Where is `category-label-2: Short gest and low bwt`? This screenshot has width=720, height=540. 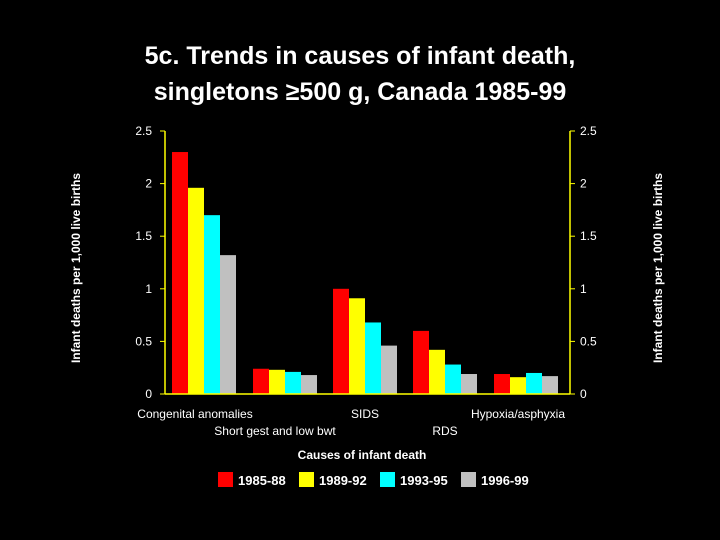
category-label-2: Short gest and low bwt is located at coordinates (275, 431).